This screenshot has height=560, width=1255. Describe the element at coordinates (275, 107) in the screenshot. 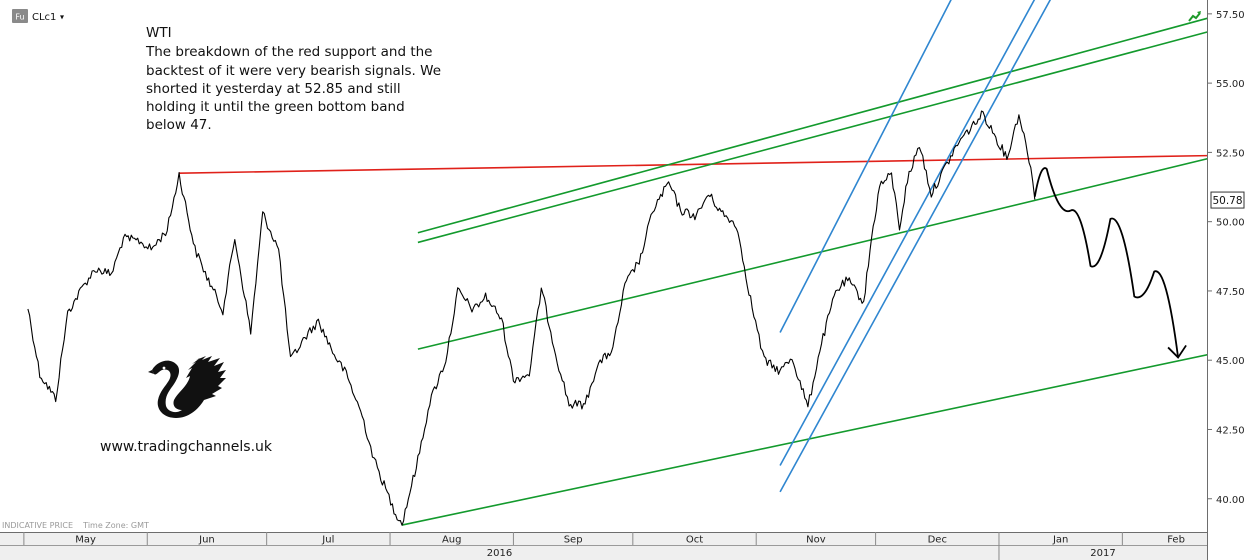

I see `annotation-line-5: holding it until the green bottom band` at that location.